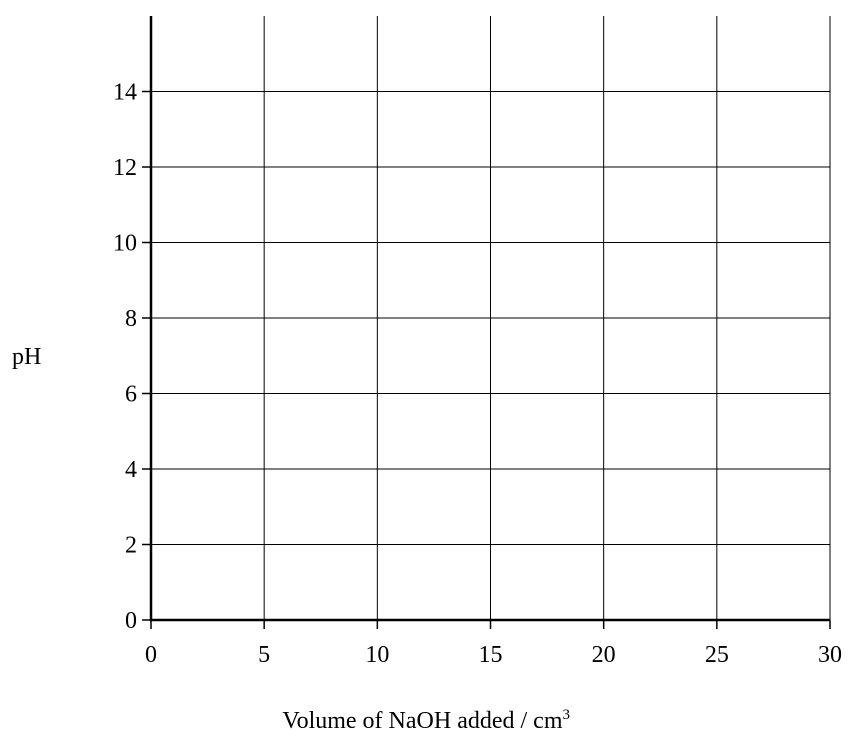 Image resolution: width=850 pixels, height=737 pixels. Describe the element at coordinates (131, 319) in the screenshot. I see `y-tick-label: 8` at that location.